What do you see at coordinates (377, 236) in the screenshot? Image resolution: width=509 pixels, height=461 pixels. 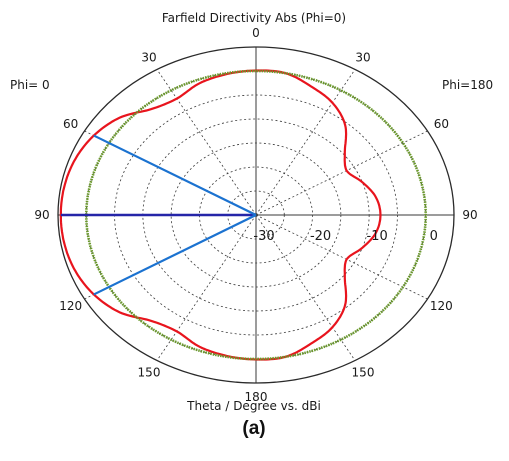 I see `radial-tick-label: -10` at bounding box center [377, 236].